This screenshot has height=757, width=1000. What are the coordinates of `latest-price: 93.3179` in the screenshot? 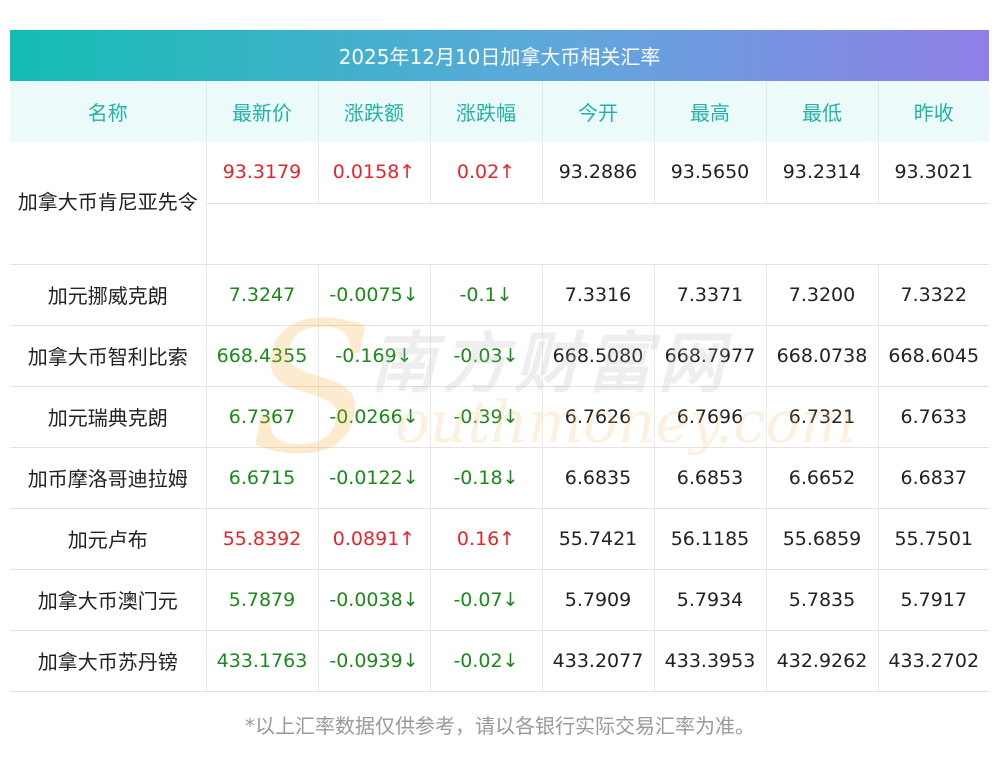 It's located at (262, 173).